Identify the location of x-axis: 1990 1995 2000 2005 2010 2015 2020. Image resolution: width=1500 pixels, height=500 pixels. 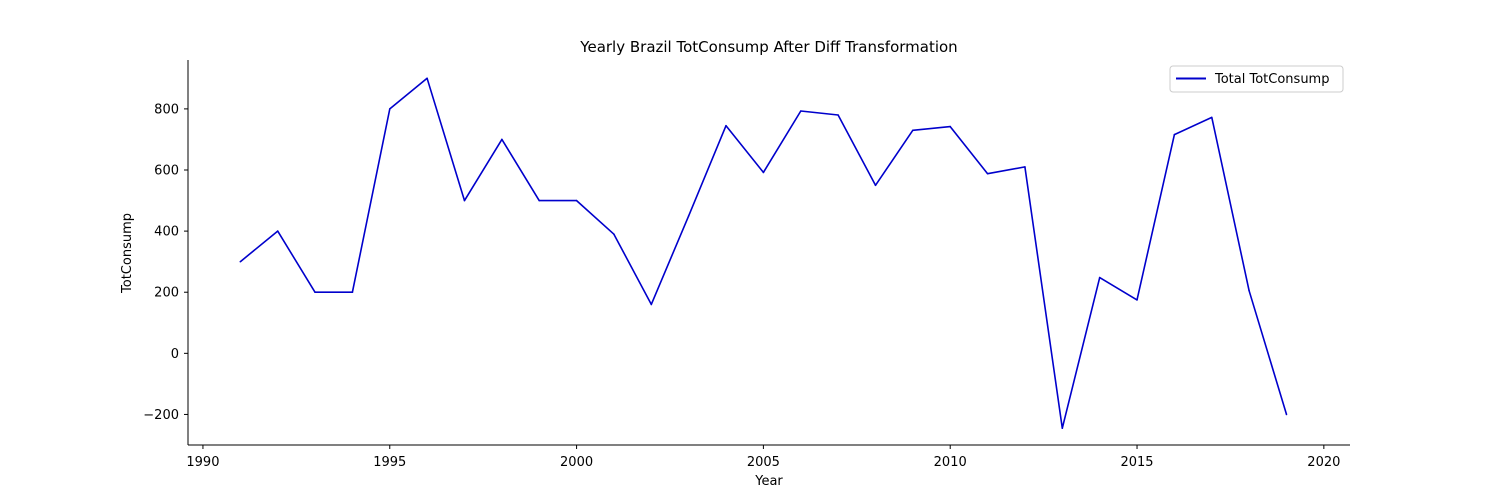
(768, 457).